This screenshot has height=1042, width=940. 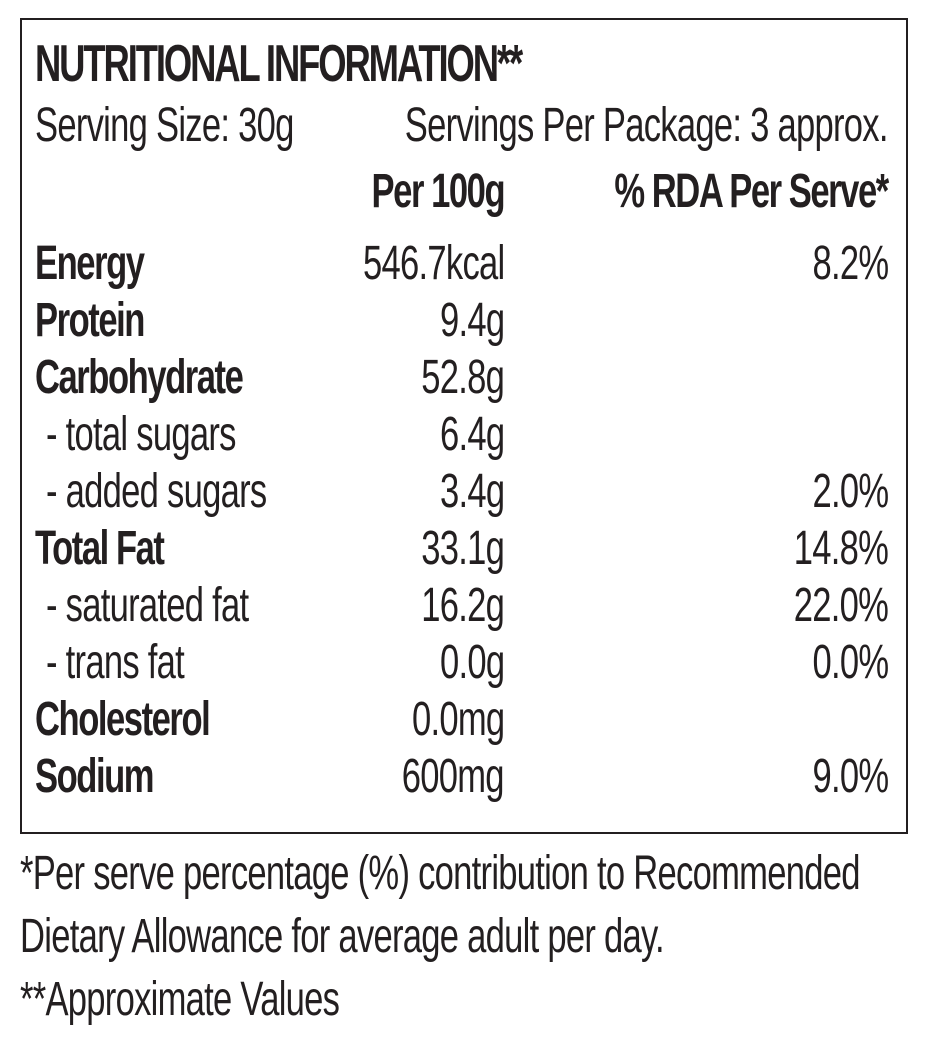 What do you see at coordinates (147, 605) in the screenshot?
I see `nutrient-name: - saturated fat` at bounding box center [147, 605].